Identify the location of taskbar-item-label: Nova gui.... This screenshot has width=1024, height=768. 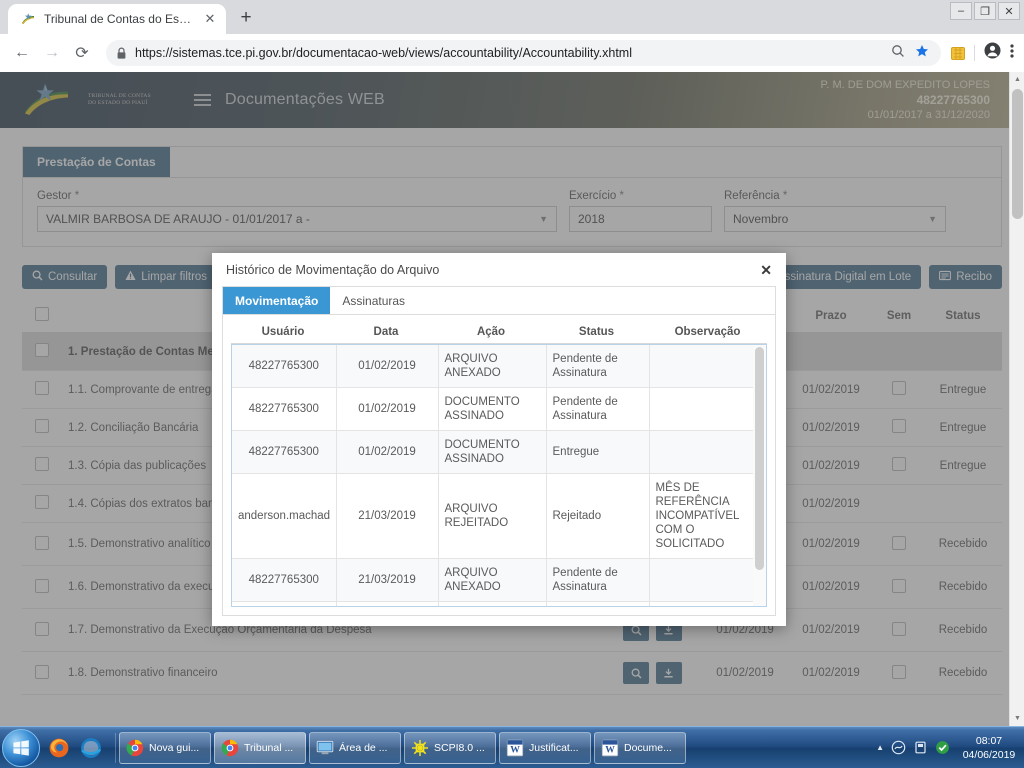
(174, 747).